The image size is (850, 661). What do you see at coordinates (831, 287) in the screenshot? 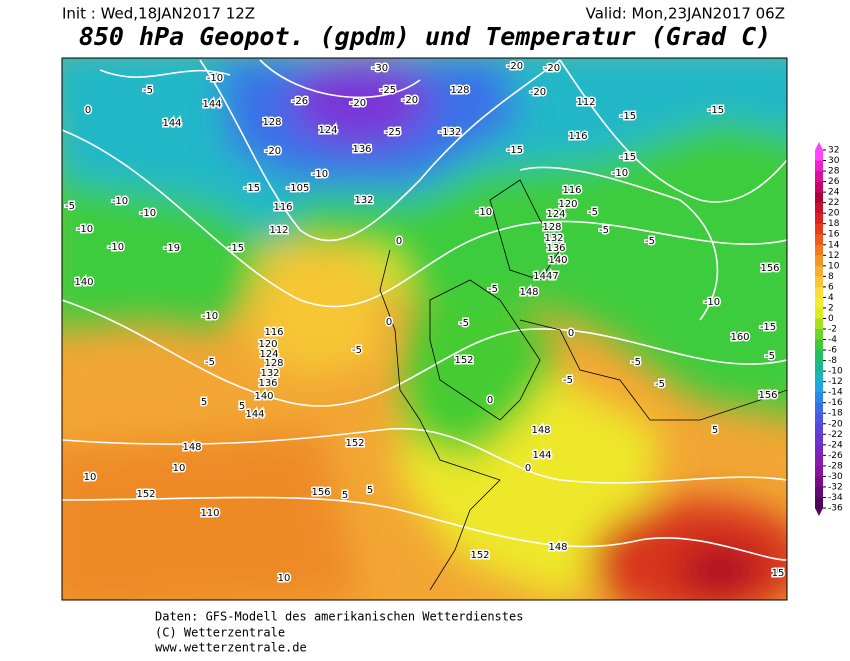
I see `colorbar-label: 6` at bounding box center [831, 287].